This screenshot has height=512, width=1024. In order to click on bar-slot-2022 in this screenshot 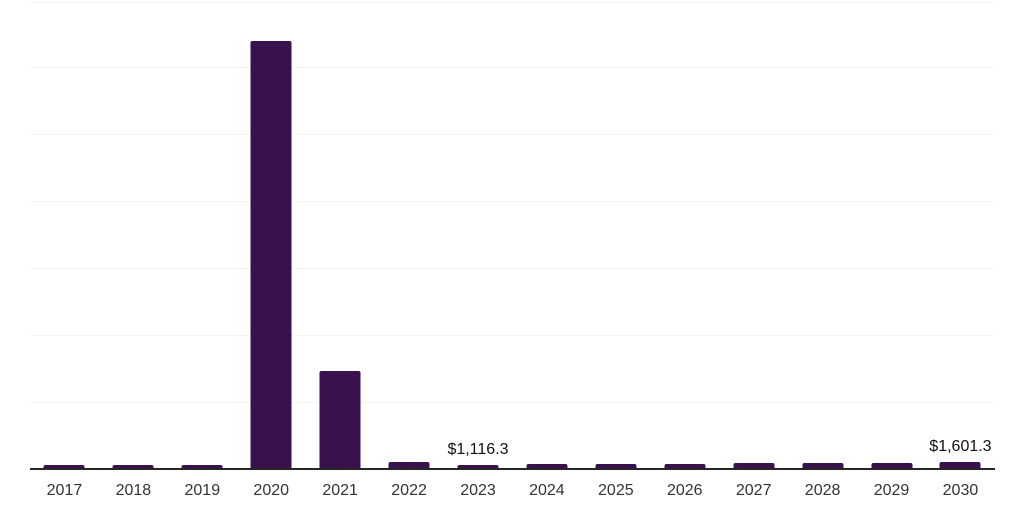, I will do `click(409, 235)`.